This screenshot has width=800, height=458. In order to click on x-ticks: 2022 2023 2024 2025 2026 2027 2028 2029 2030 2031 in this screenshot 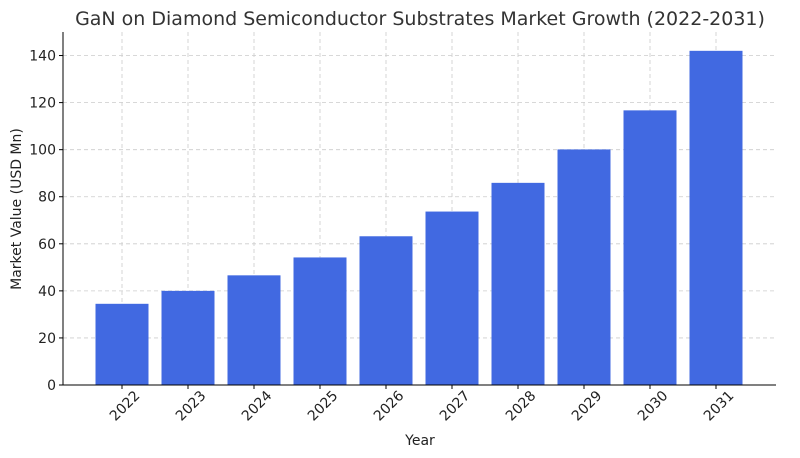, I will do `click(422, 405)`.